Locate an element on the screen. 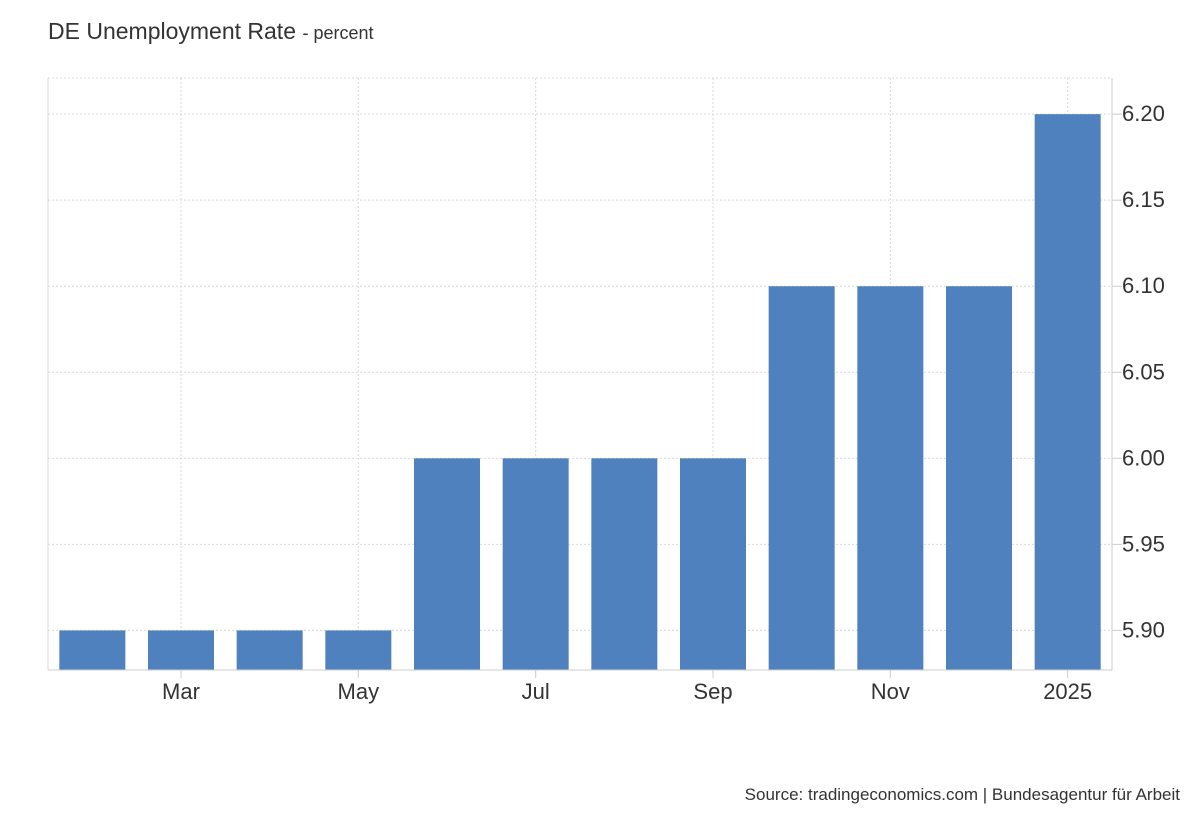 This screenshot has width=1200, height=820. x-tick-label: May is located at coordinates (359, 691).